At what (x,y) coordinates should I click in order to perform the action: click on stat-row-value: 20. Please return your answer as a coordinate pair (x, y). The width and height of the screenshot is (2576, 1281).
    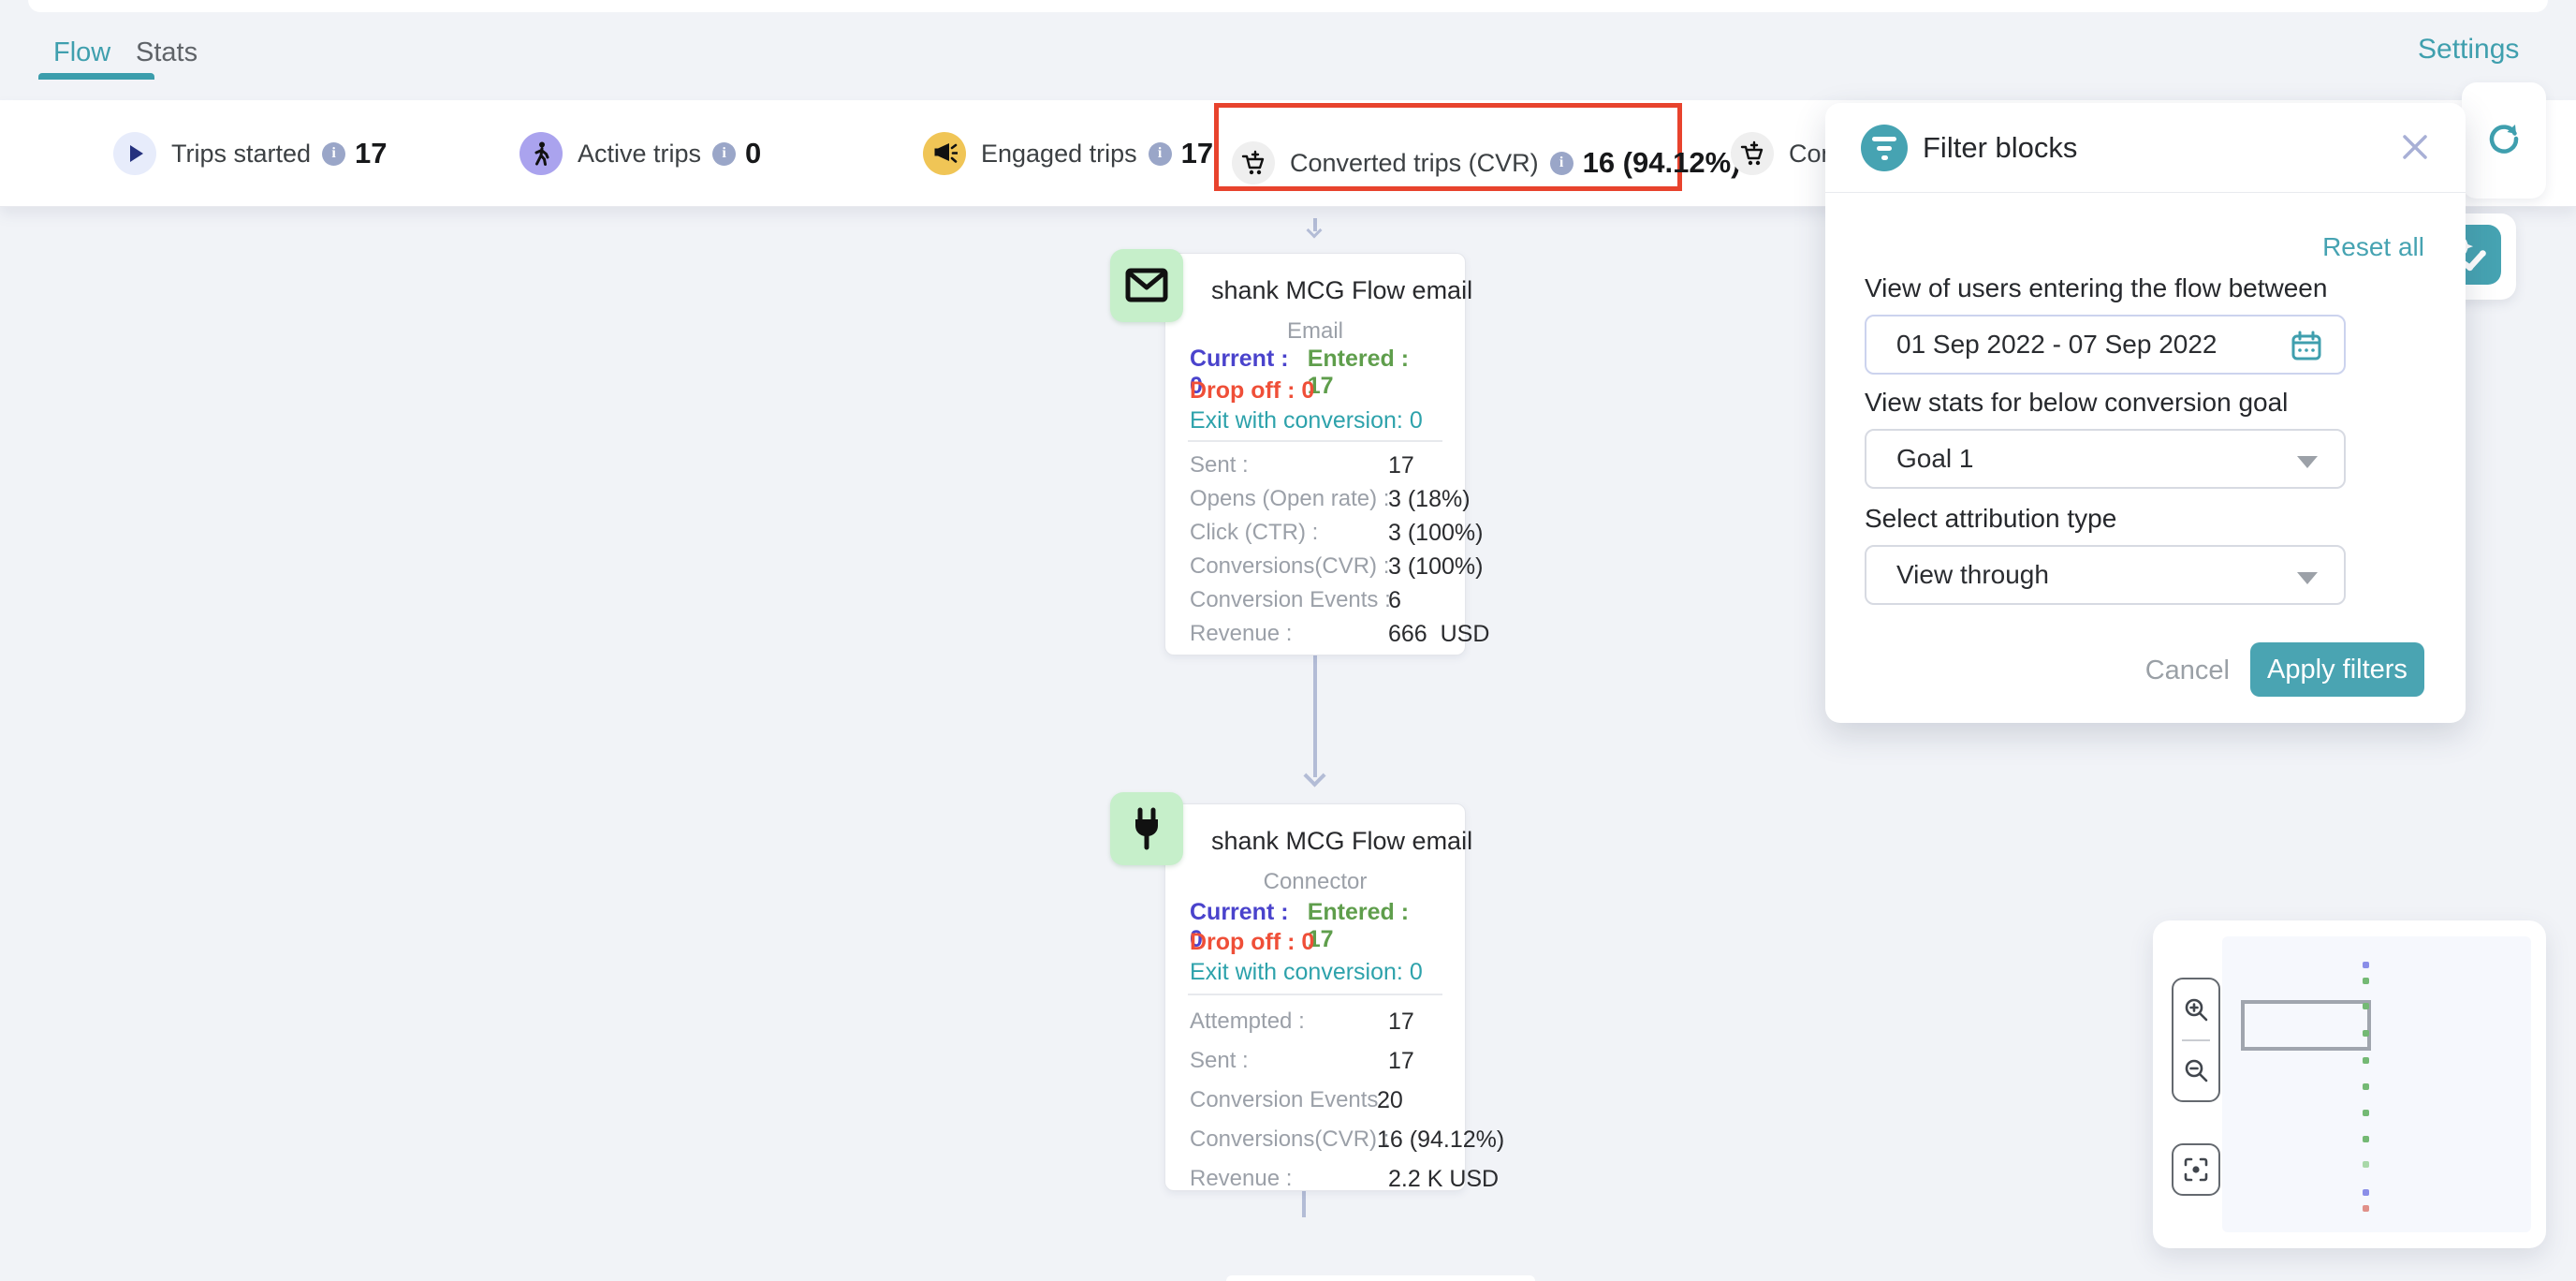
    Looking at the image, I should click on (1390, 1100).